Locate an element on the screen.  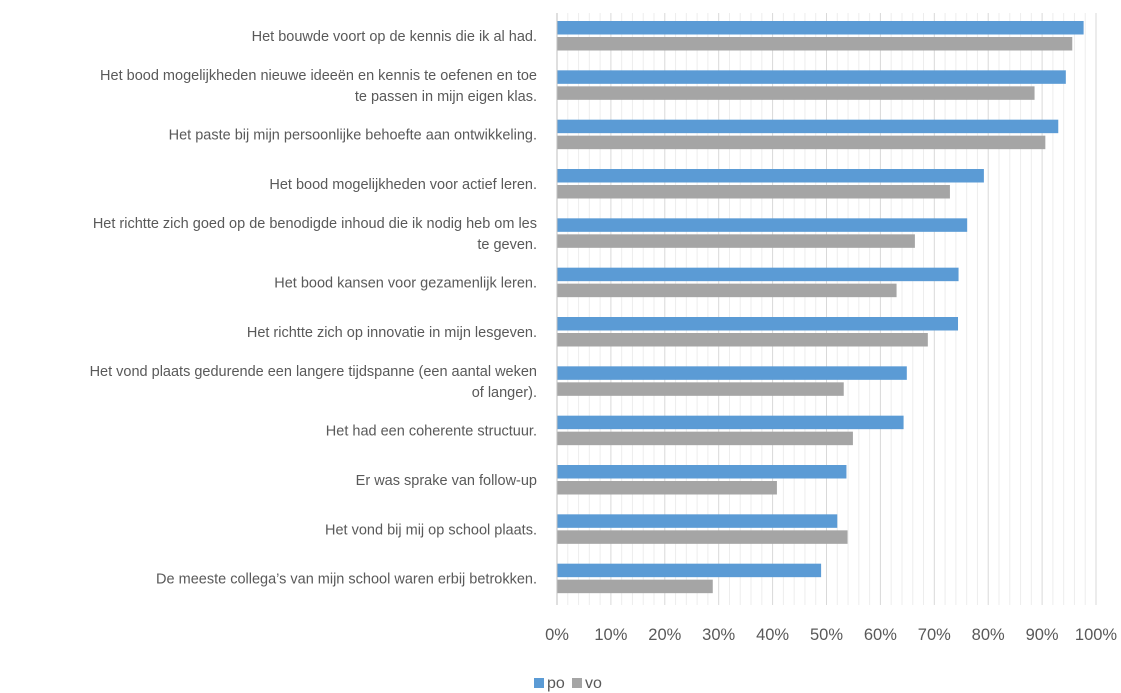
x-tick-label-5: 50% is located at coordinates (826, 635).